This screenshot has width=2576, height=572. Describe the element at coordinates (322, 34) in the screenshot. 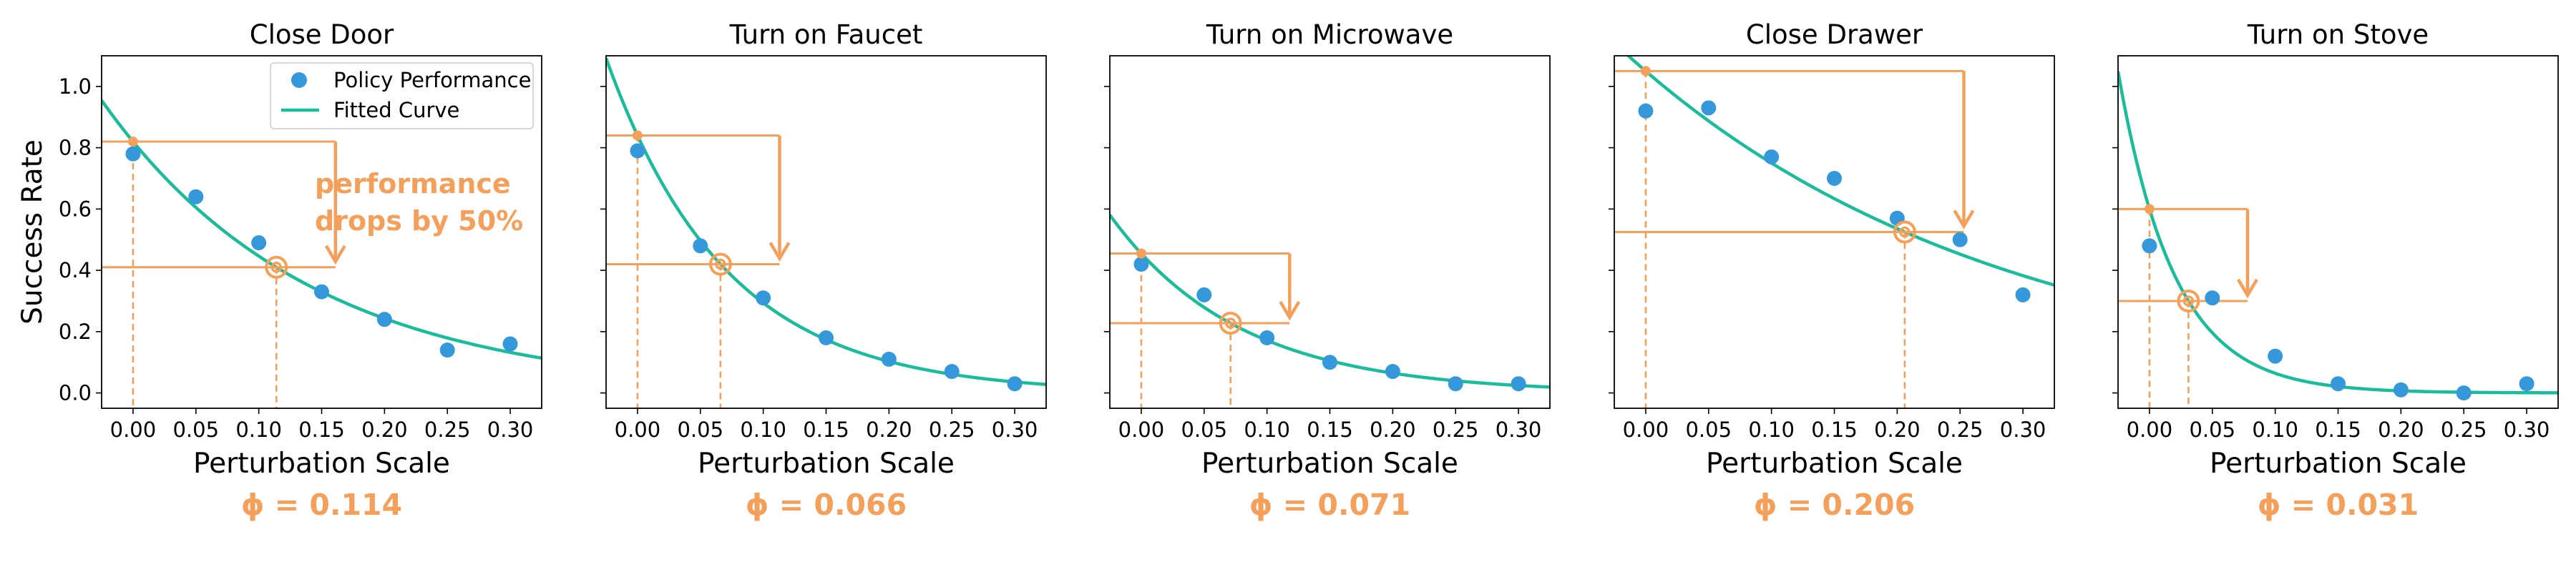

I see `subplot-title: Close Door` at that location.